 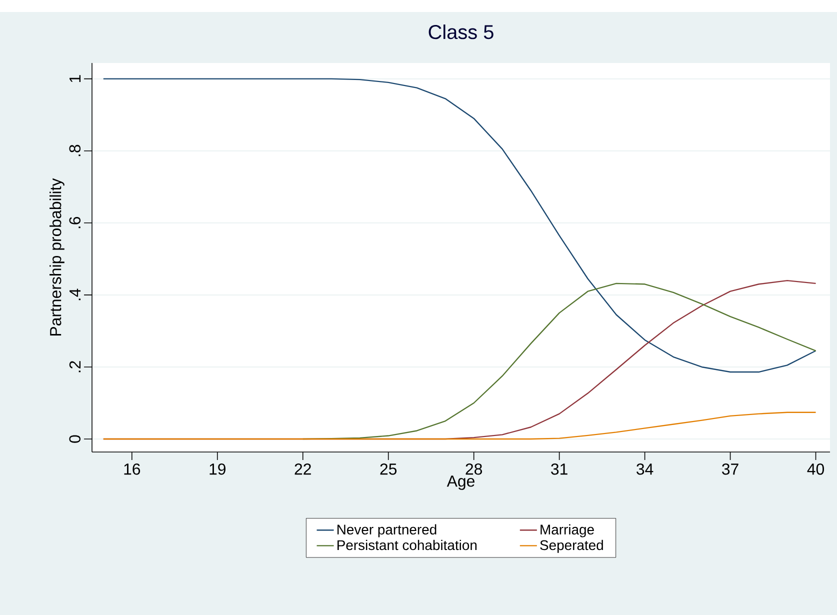 What do you see at coordinates (75, 222) in the screenshot?
I see `y-tick-label: .6` at bounding box center [75, 222].